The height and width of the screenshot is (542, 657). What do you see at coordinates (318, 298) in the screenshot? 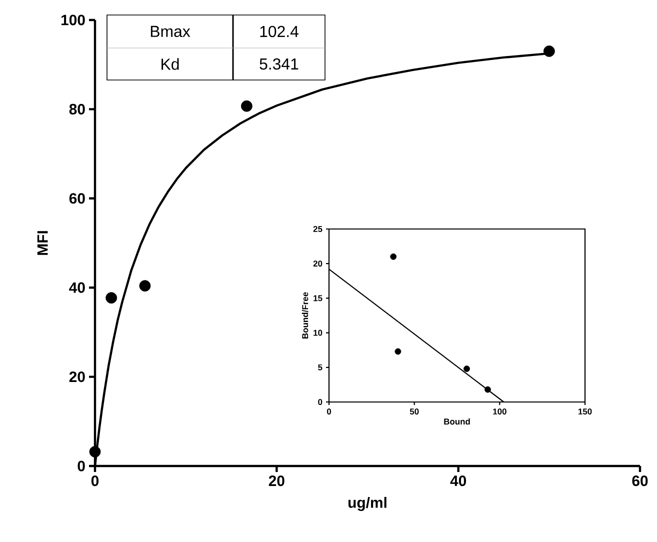
I see `y-tick-label: 15` at bounding box center [318, 298].